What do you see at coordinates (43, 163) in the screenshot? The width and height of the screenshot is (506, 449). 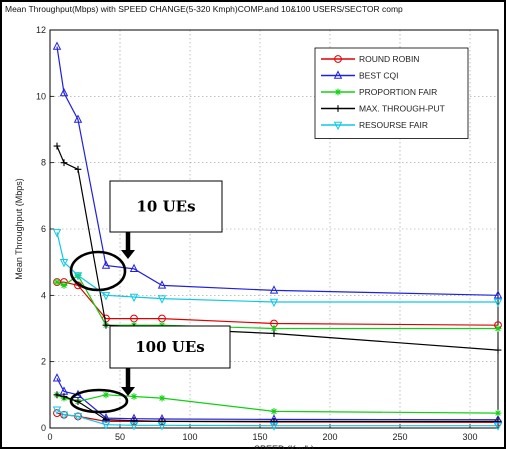 I see `y-tick-label: 8` at bounding box center [43, 163].